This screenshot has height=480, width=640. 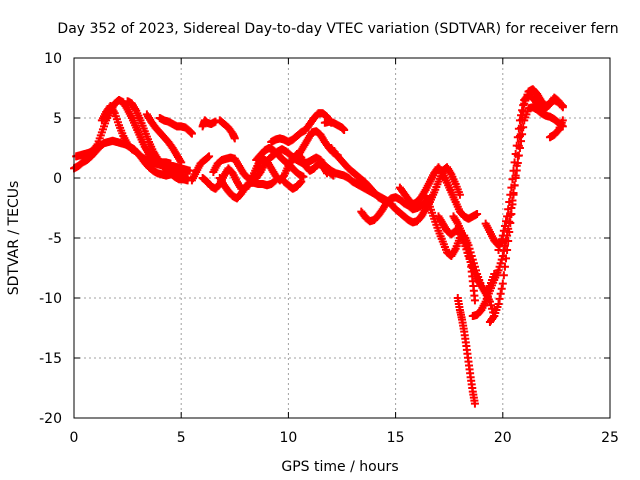 I want to click on y-tick-label: -5, so click(x=55, y=239).